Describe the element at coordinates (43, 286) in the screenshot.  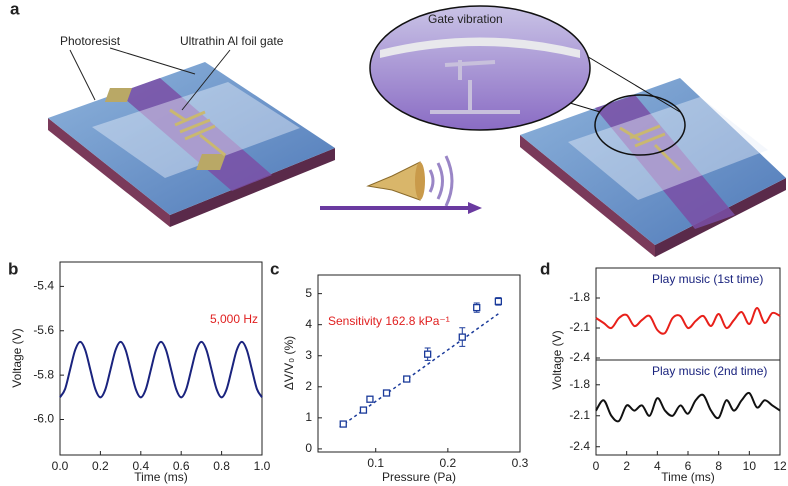
I see `y-tick-label: -5.4` at that location.